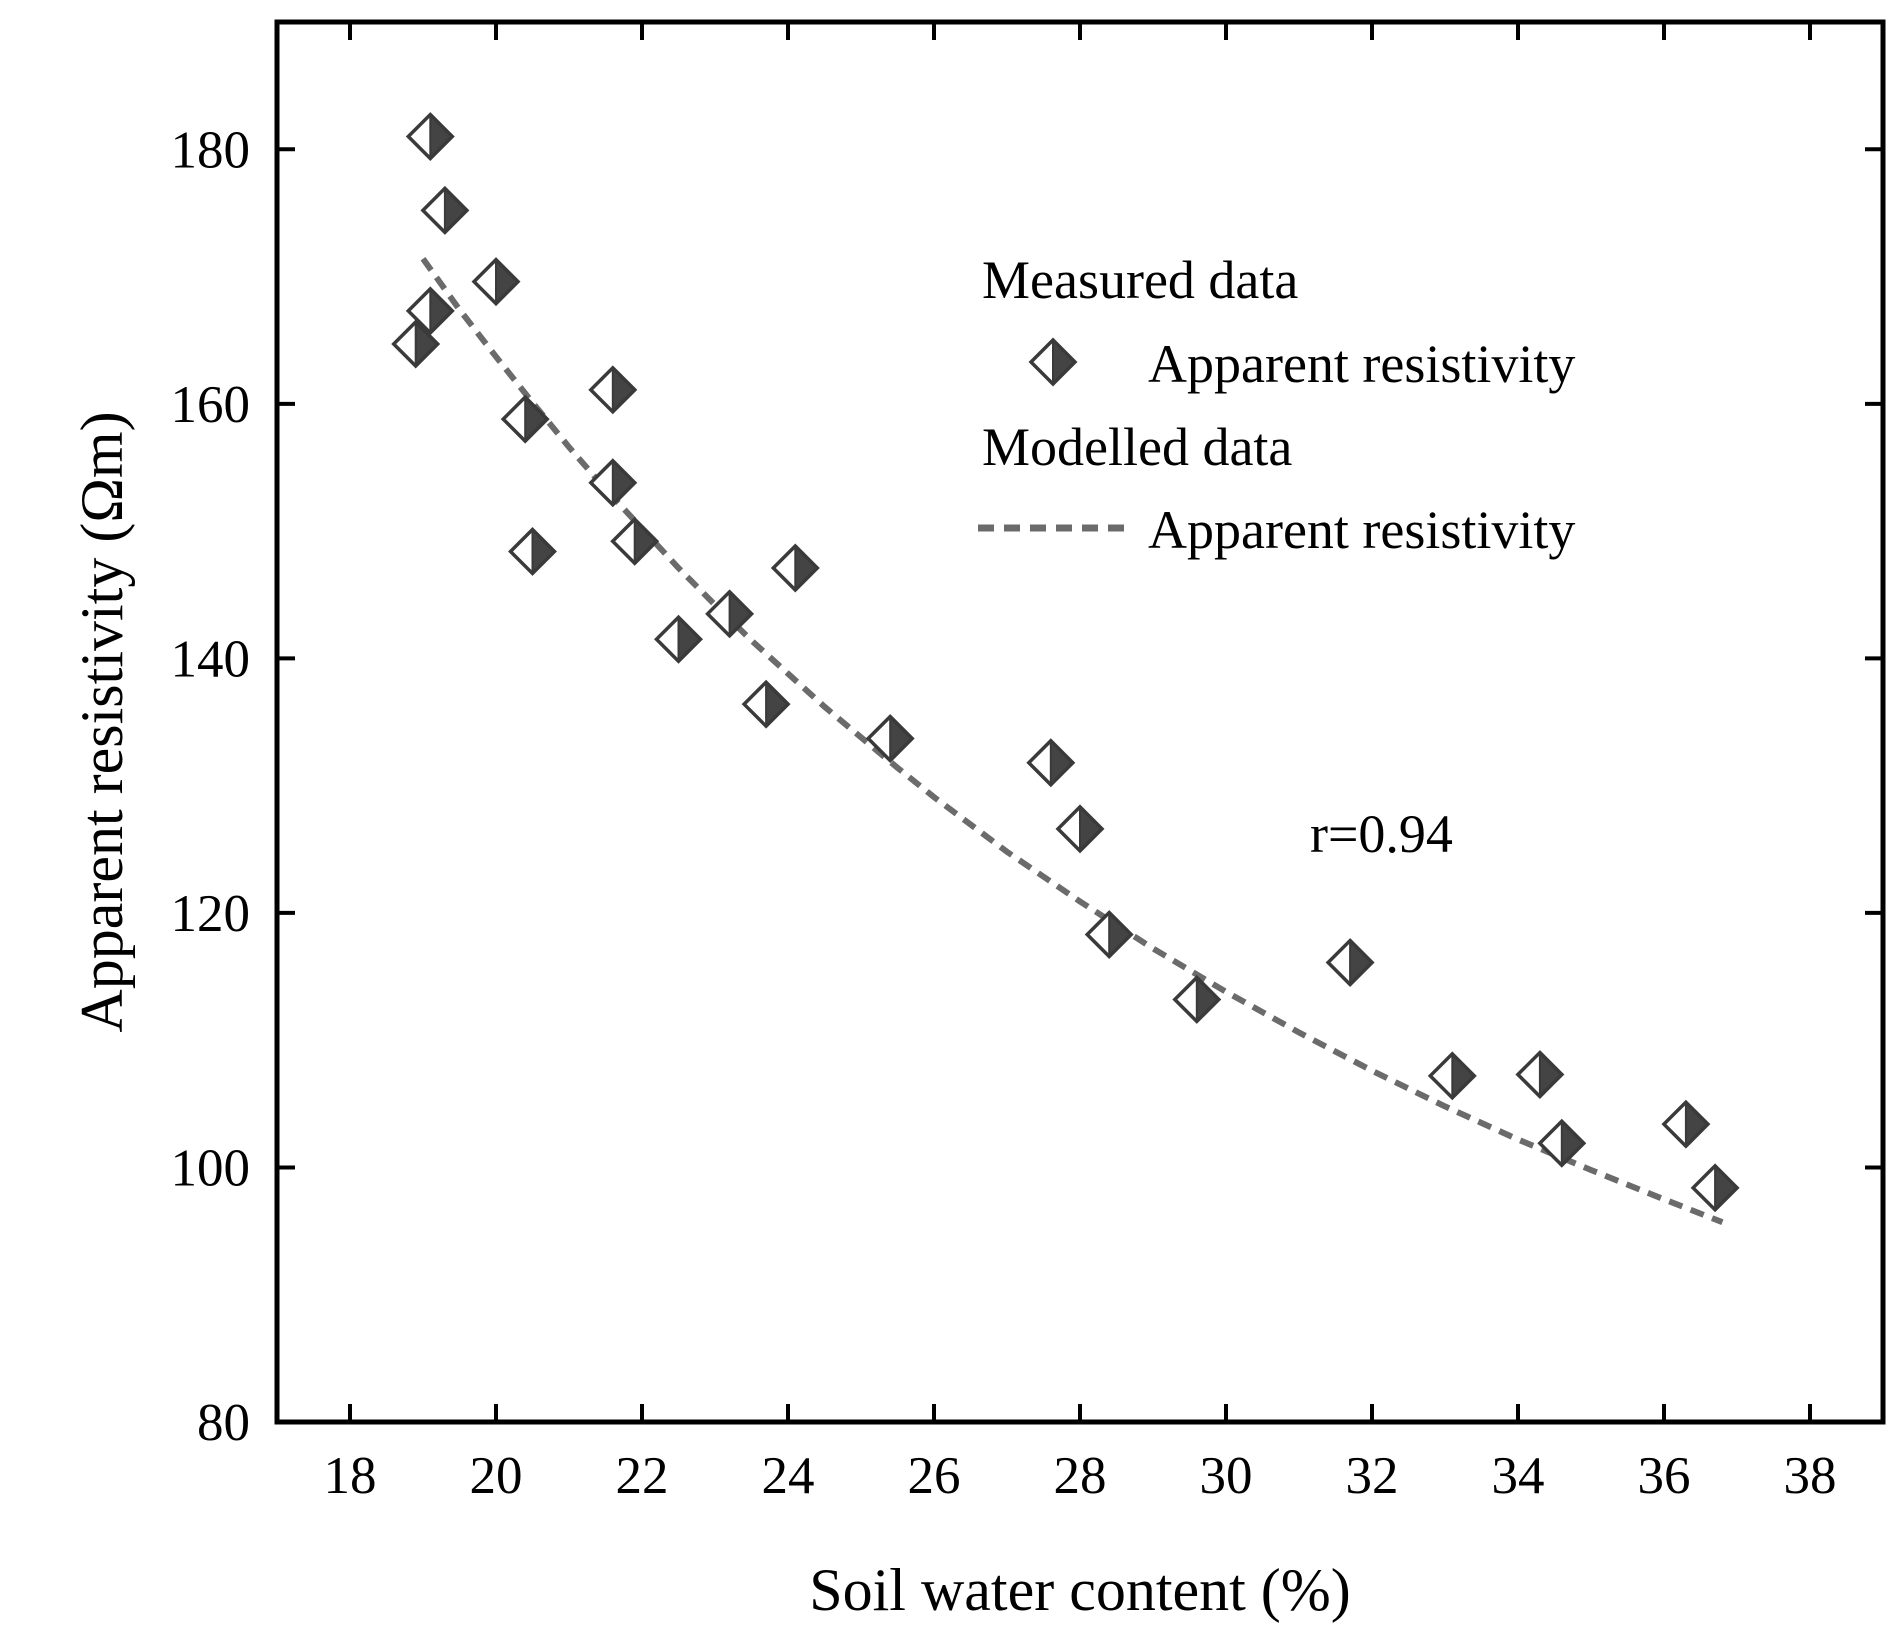 The height and width of the screenshot is (1627, 1898). I want to click on correlation-annotation: r=0.94, so click(1381, 834).